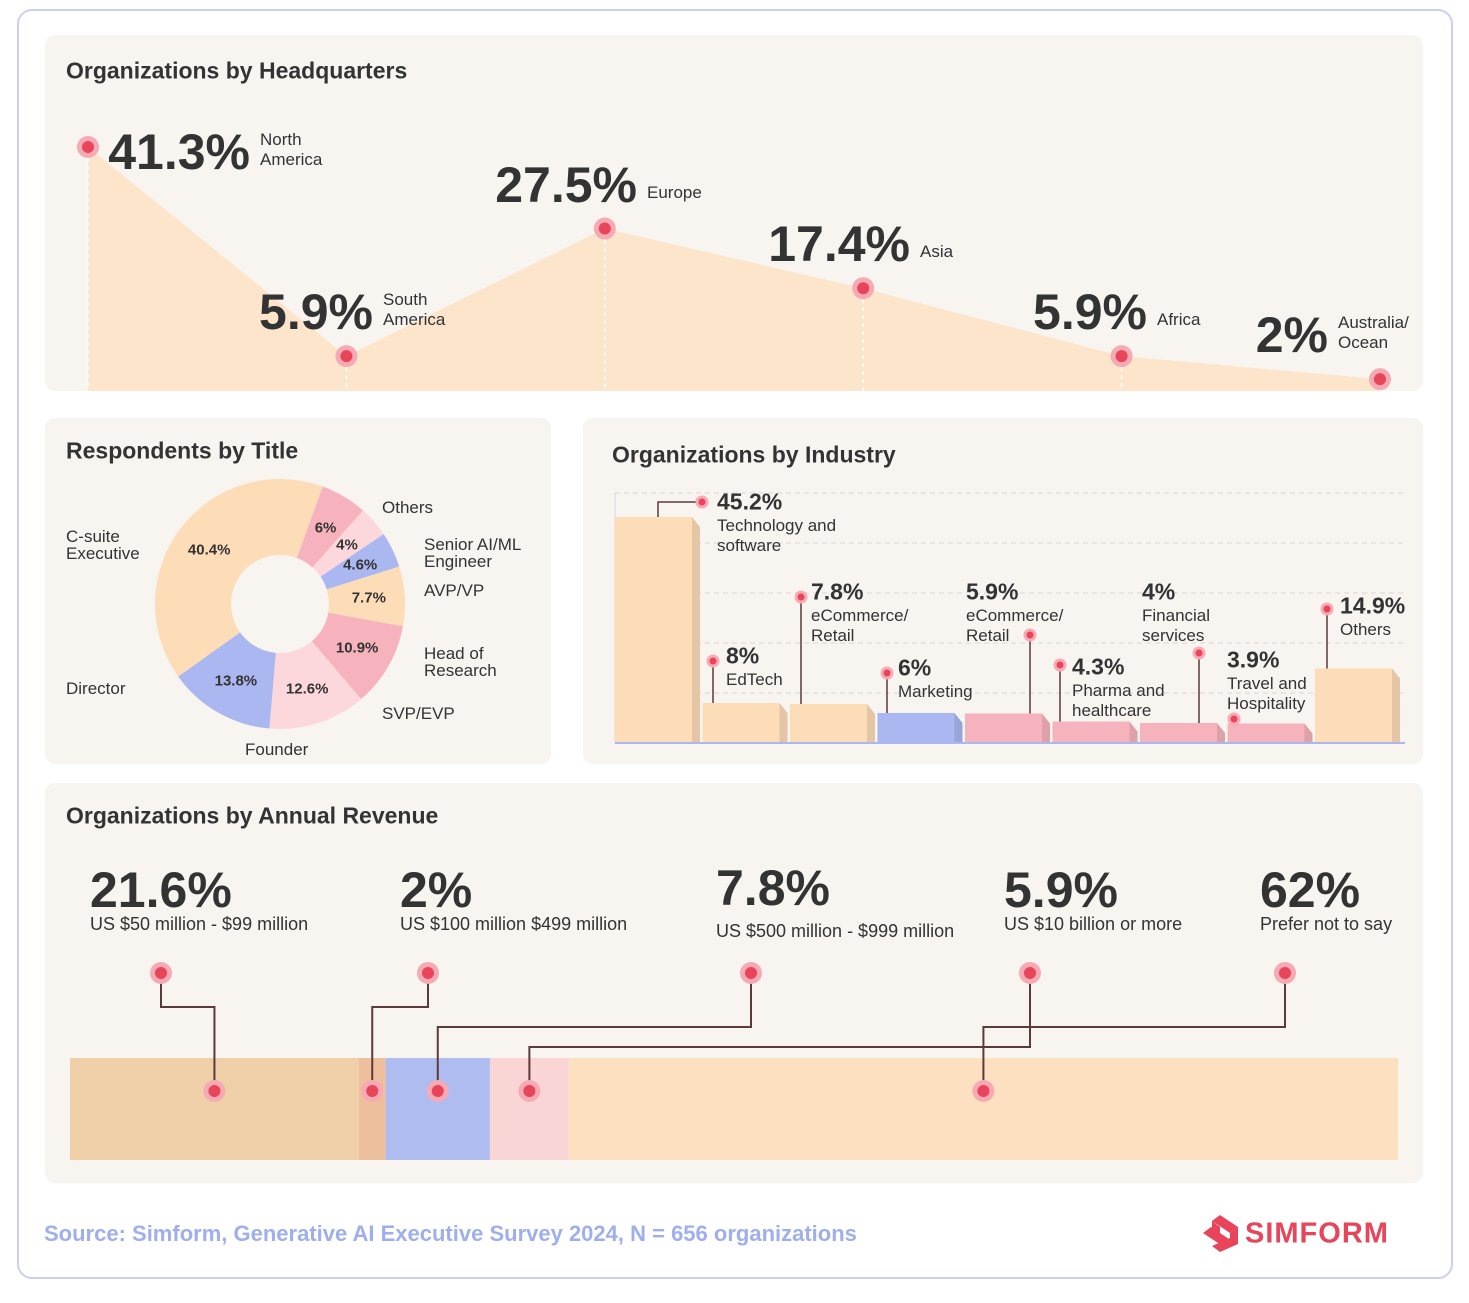  I want to click on value-label: 4%, so click(1159, 591).